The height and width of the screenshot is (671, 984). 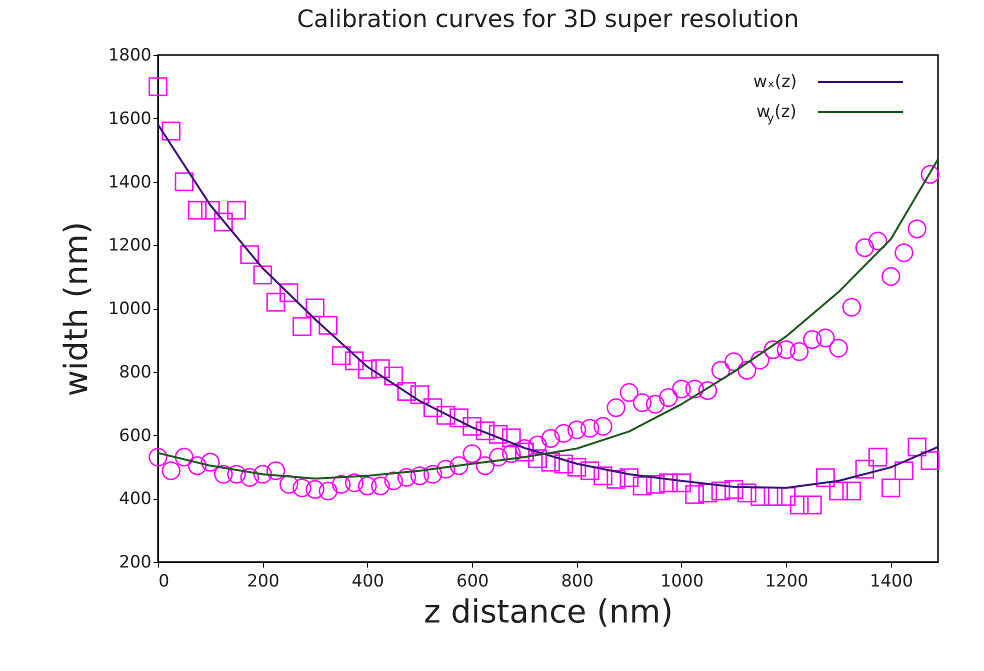 What do you see at coordinates (135, 562) in the screenshot?
I see `y-tick-label: 200` at bounding box center [135, 562].